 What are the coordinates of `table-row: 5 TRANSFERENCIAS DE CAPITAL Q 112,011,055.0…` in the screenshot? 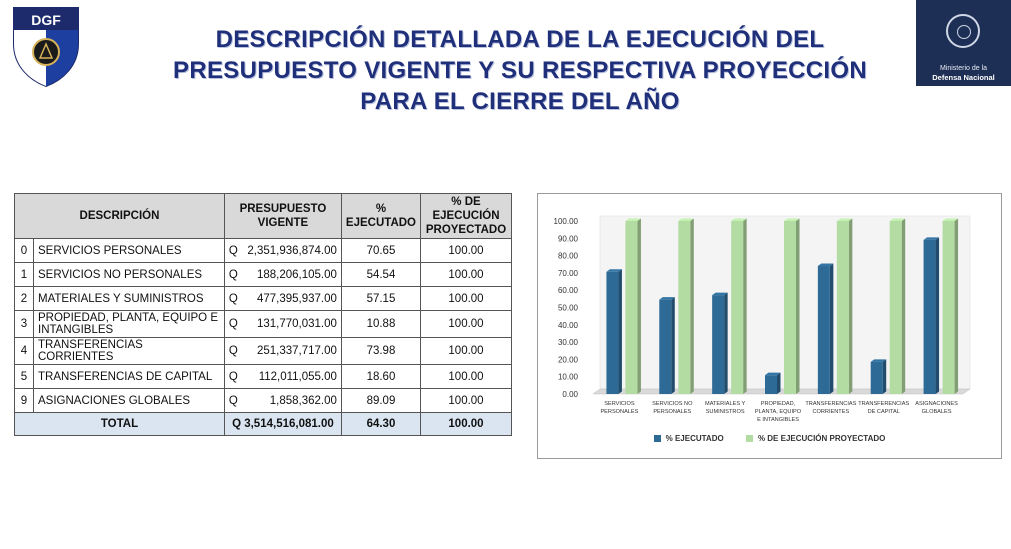 It's located at (263, 376).